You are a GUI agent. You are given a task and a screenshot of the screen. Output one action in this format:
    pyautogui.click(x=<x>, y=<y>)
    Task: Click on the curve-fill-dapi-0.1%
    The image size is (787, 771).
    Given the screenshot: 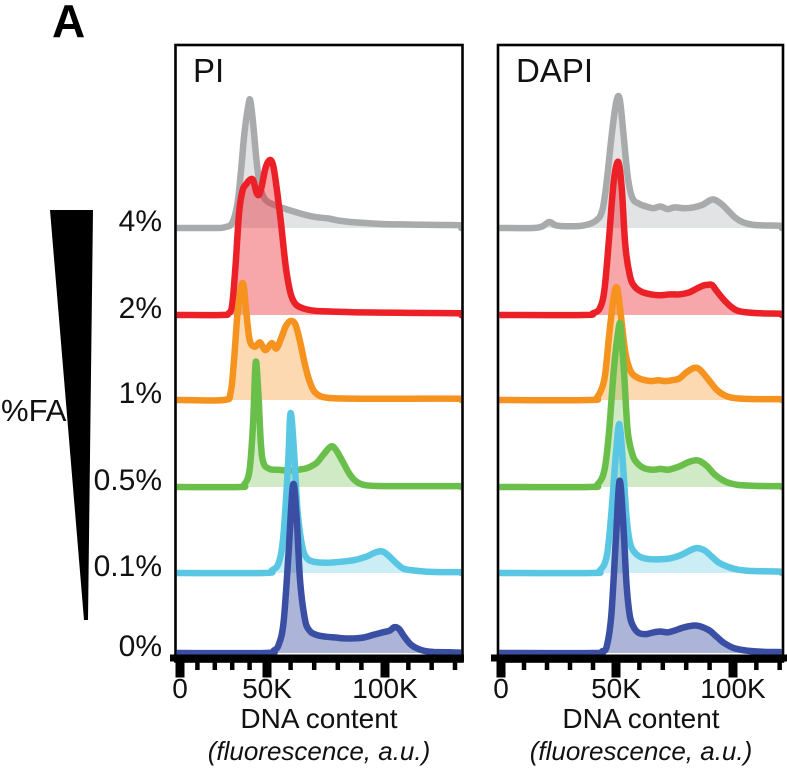 What is the action you would take?
    pyautogui.click(x=640, y=499)
    